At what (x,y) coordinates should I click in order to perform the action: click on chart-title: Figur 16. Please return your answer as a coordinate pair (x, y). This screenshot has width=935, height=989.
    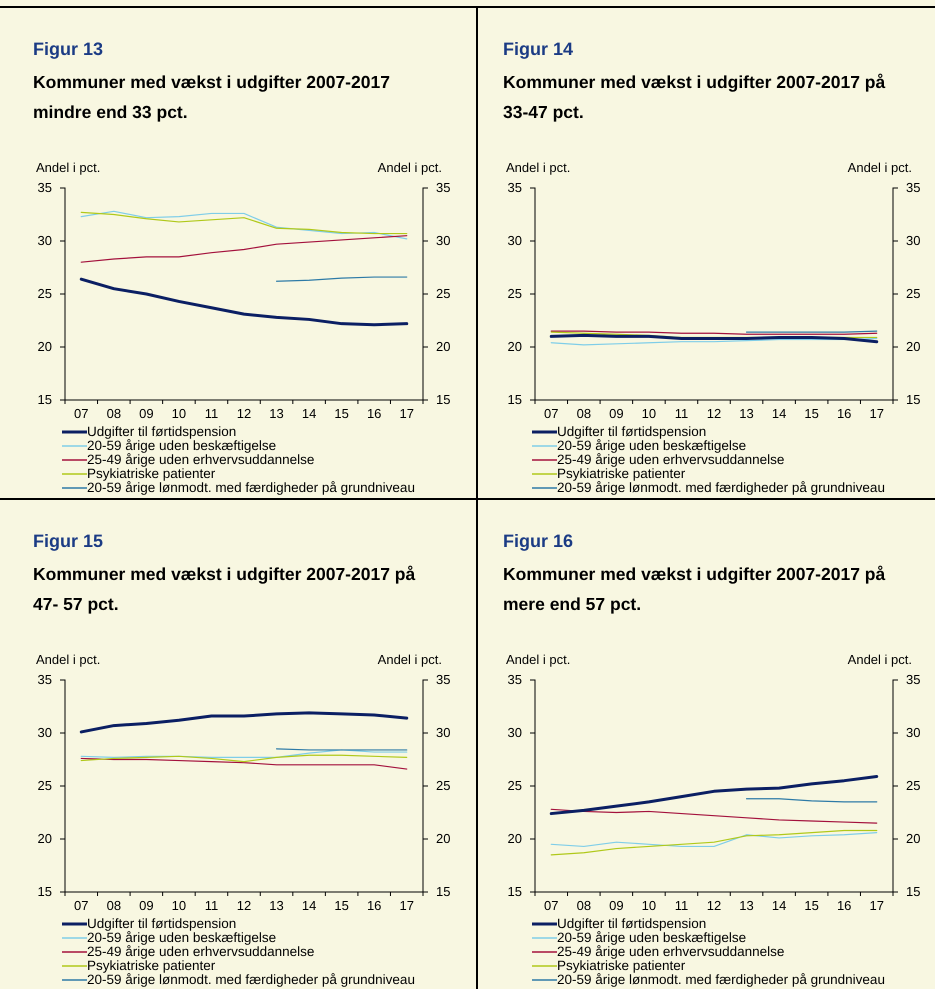
    Looking at the image, I should click on (538, 541).